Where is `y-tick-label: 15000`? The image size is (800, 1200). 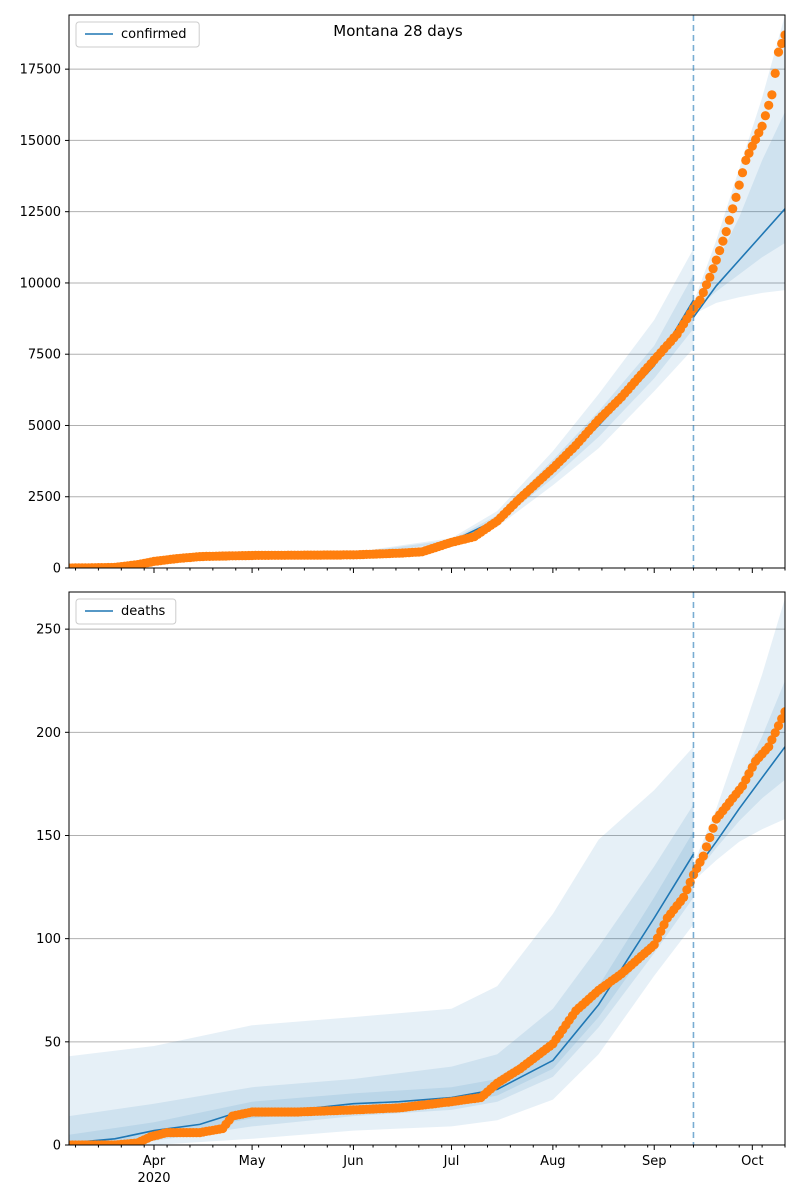 y-tick-label: 15000 is located at coordinates (40, 141).